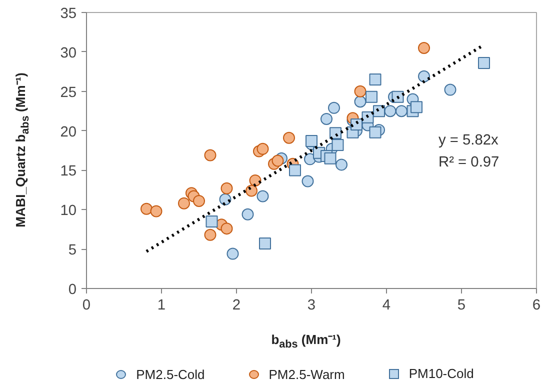  I want to click on annotation: R² = 0.97, so click(469, 162).